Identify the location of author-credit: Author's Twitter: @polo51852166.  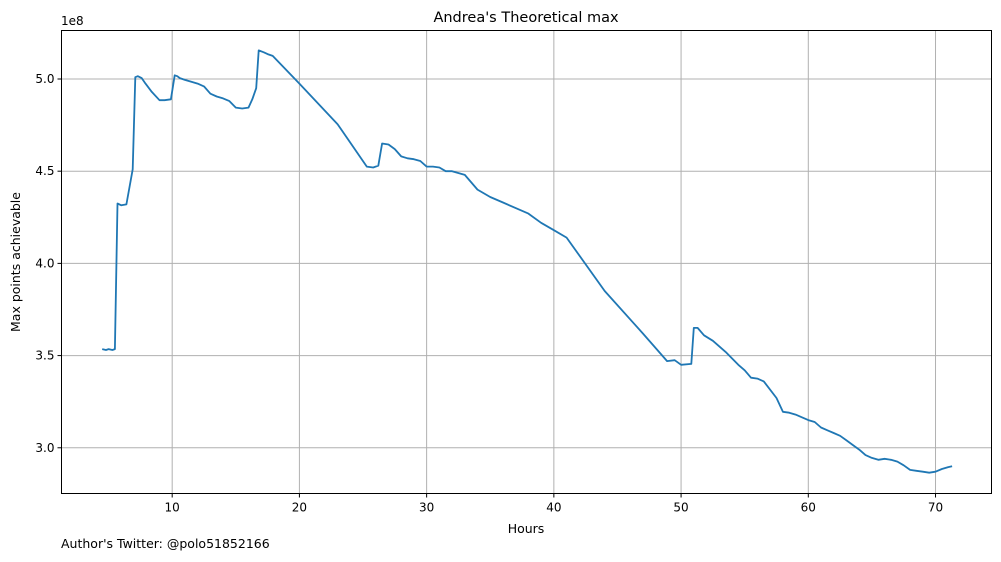
(165, 543).